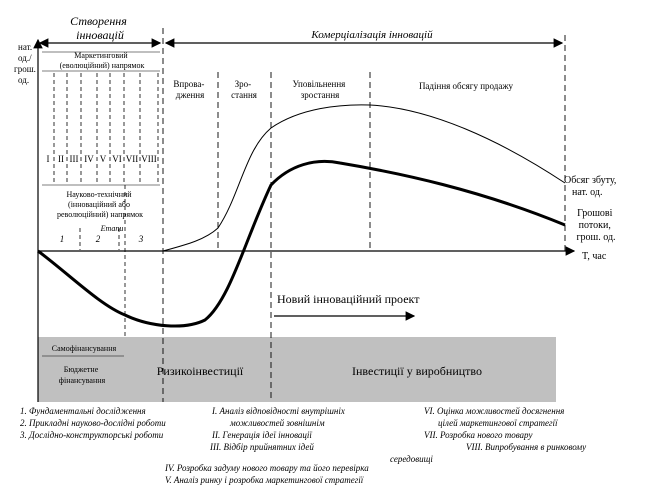 This screenshot has height=493, width=649. What do you see at coordinates (498, 423) in the screenshot?
I see `svg-text: цілей маркетингової стратегії` at bounding box center [498, 423].